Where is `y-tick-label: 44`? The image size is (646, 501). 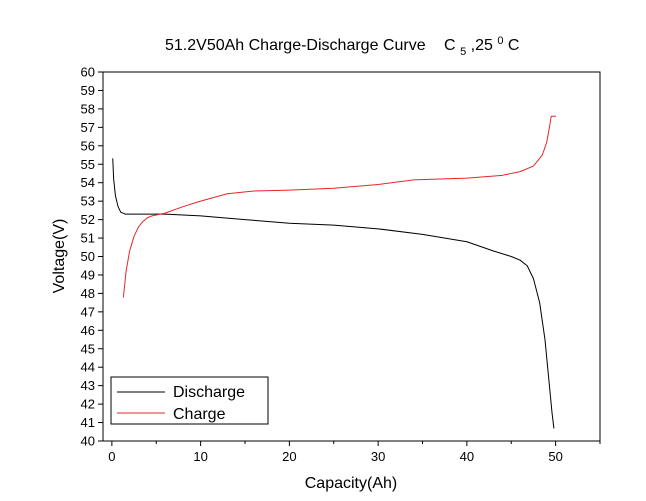
y-tick-label: 44 is located at coordinates (88, 367).